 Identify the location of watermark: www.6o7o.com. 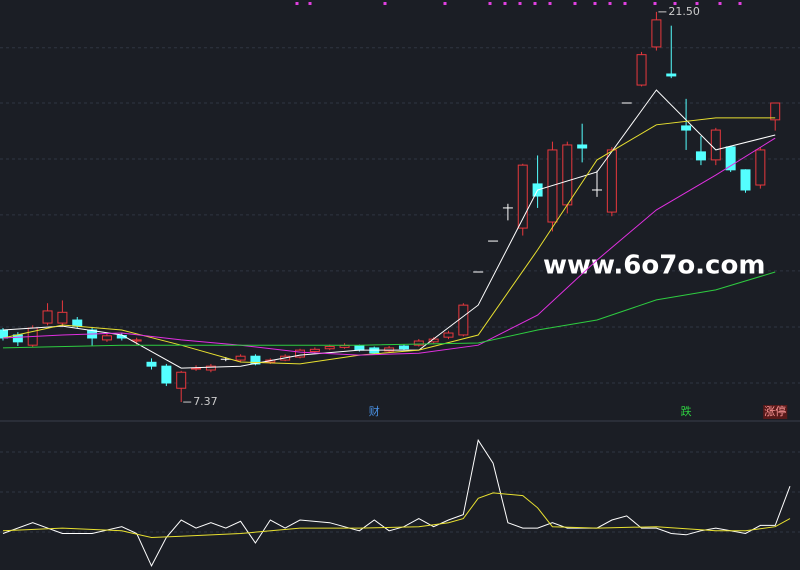
(654, 266).